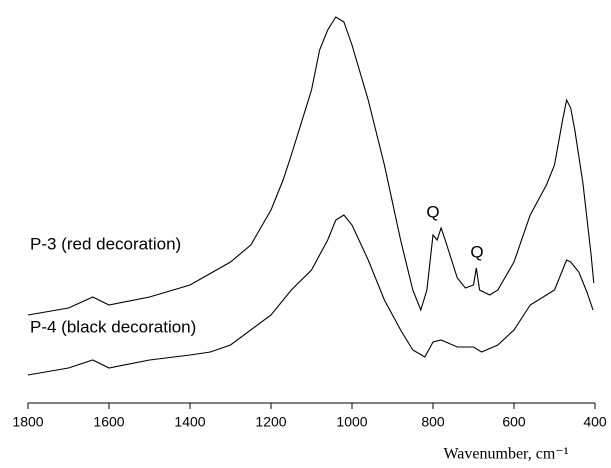 The height and width of the screenshot is (468, 611). What do you see at coordinates (189, 422) in the screenshot?
I see `x-tick-label: 1400` at bounding box center [189, 422].